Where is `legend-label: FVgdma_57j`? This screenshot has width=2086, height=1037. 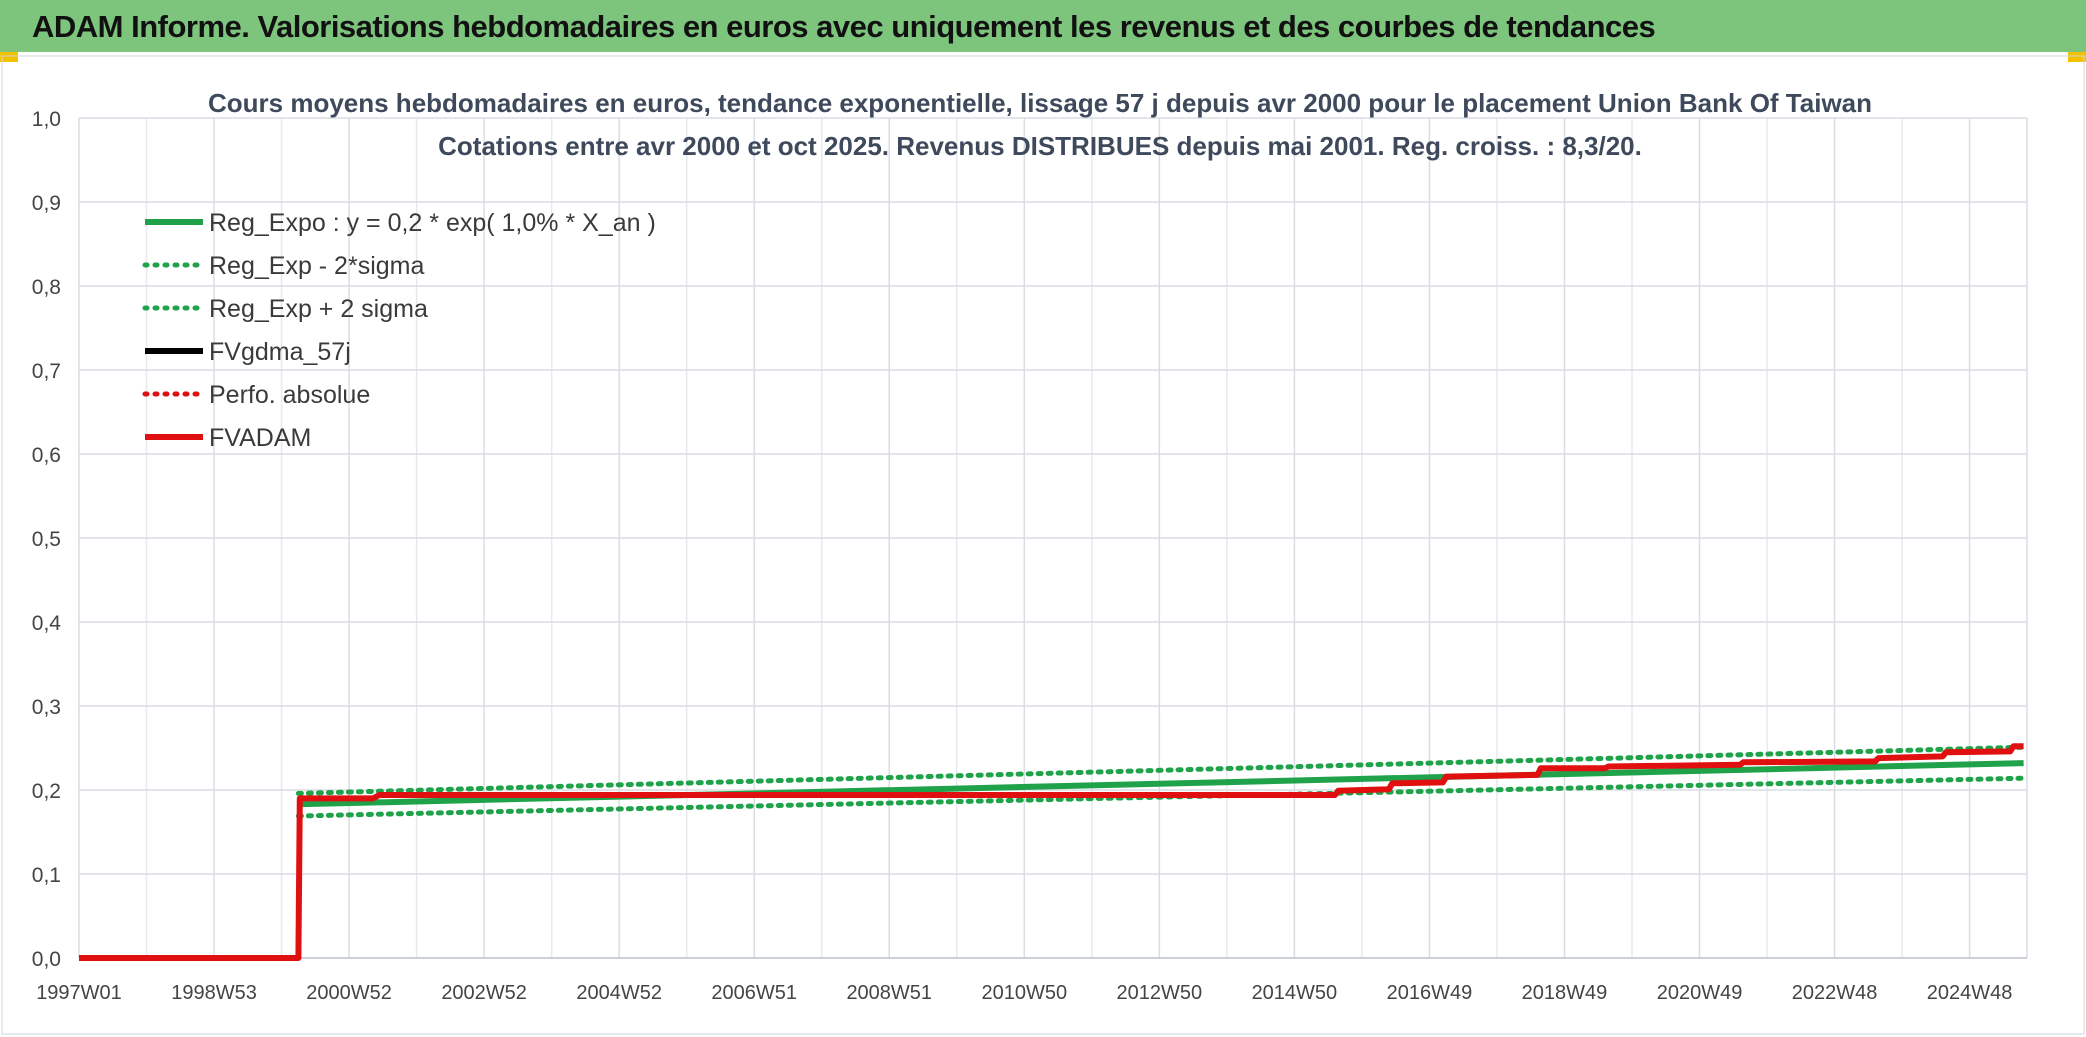
legend-label: FVgdma_57j is located at coordinates (280, 352).